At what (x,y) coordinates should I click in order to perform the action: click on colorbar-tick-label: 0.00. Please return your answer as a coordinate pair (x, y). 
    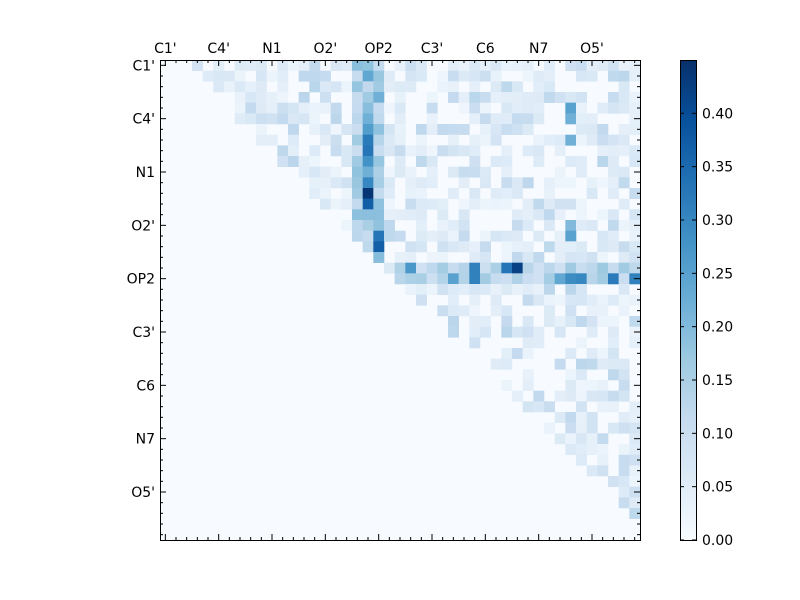
    Looking at the image, I should click on (717, 541).